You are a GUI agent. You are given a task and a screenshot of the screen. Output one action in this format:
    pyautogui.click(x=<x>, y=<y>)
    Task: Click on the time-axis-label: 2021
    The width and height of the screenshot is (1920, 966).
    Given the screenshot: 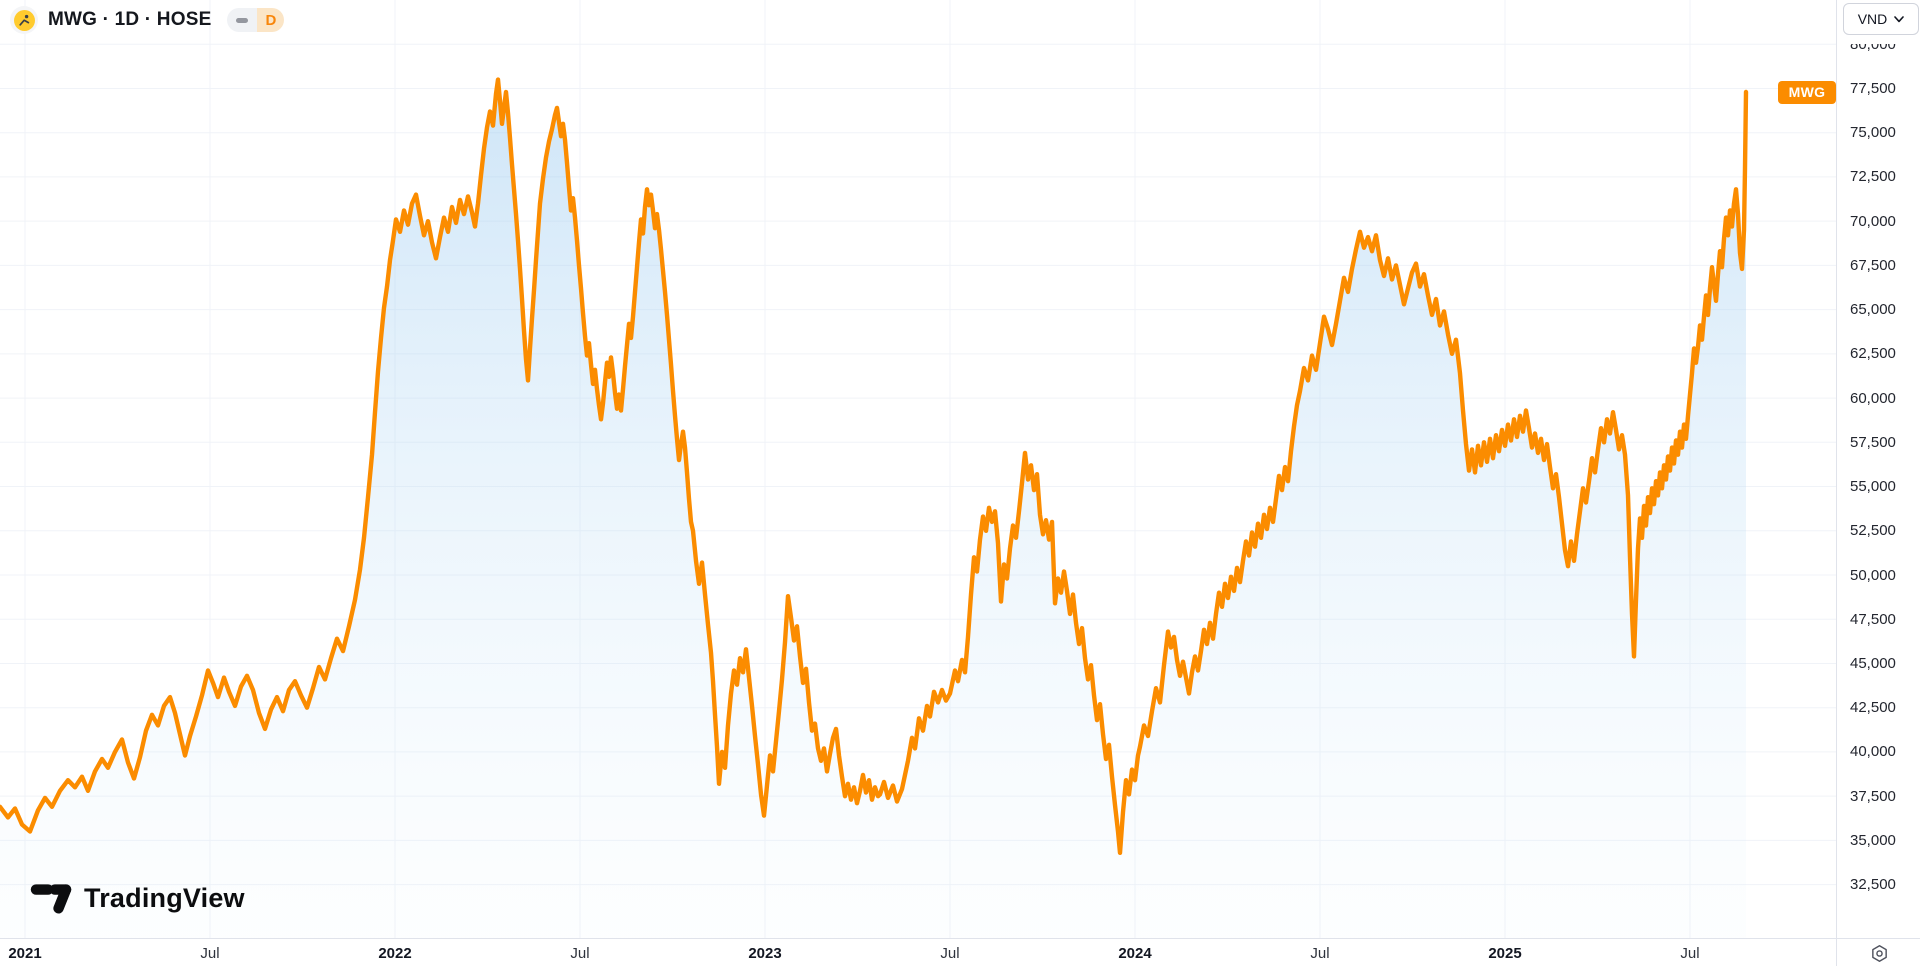 What is the action you would take?
    pyautogui.click(x=25, y=953)
    